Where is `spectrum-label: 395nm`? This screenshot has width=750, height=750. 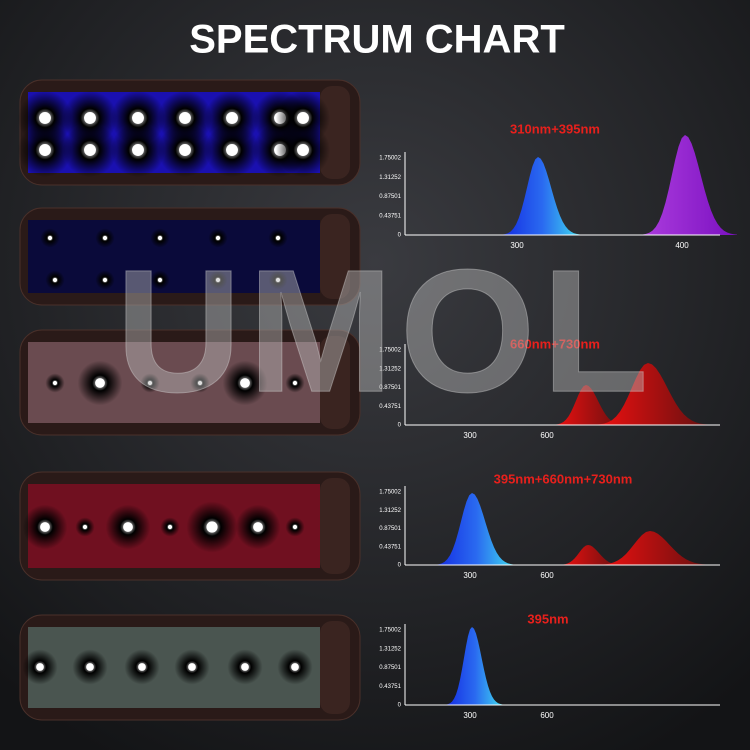
spectrum-label: 395nm is located at coordinates (547, 618).